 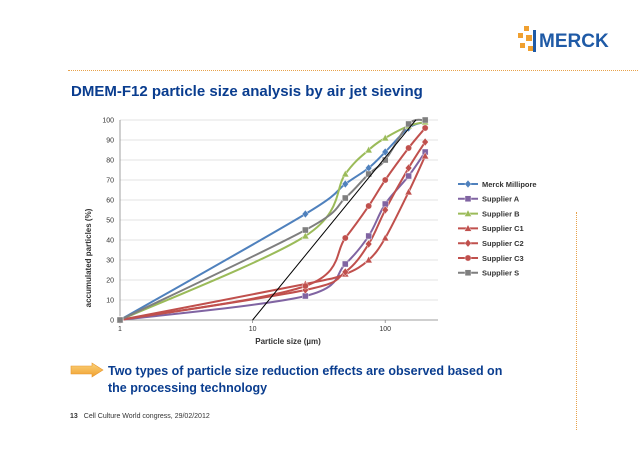 What do you see at coordinates (503, 243) in the screenshot?
I see `legend-label: Supplier C2` at bounding box center [503, 243].